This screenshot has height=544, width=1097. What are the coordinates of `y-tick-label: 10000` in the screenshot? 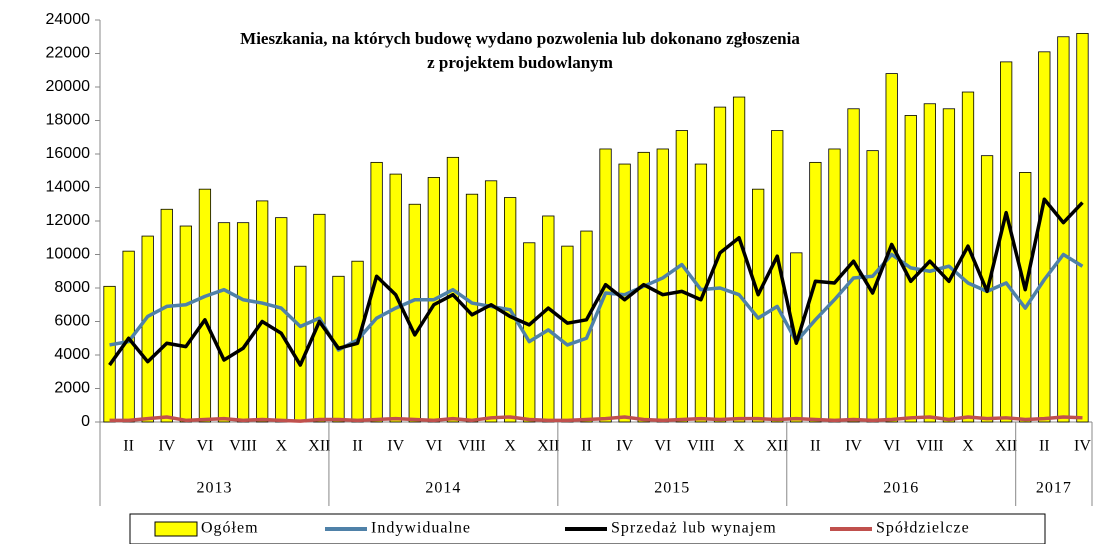 It's located at (68, 254).